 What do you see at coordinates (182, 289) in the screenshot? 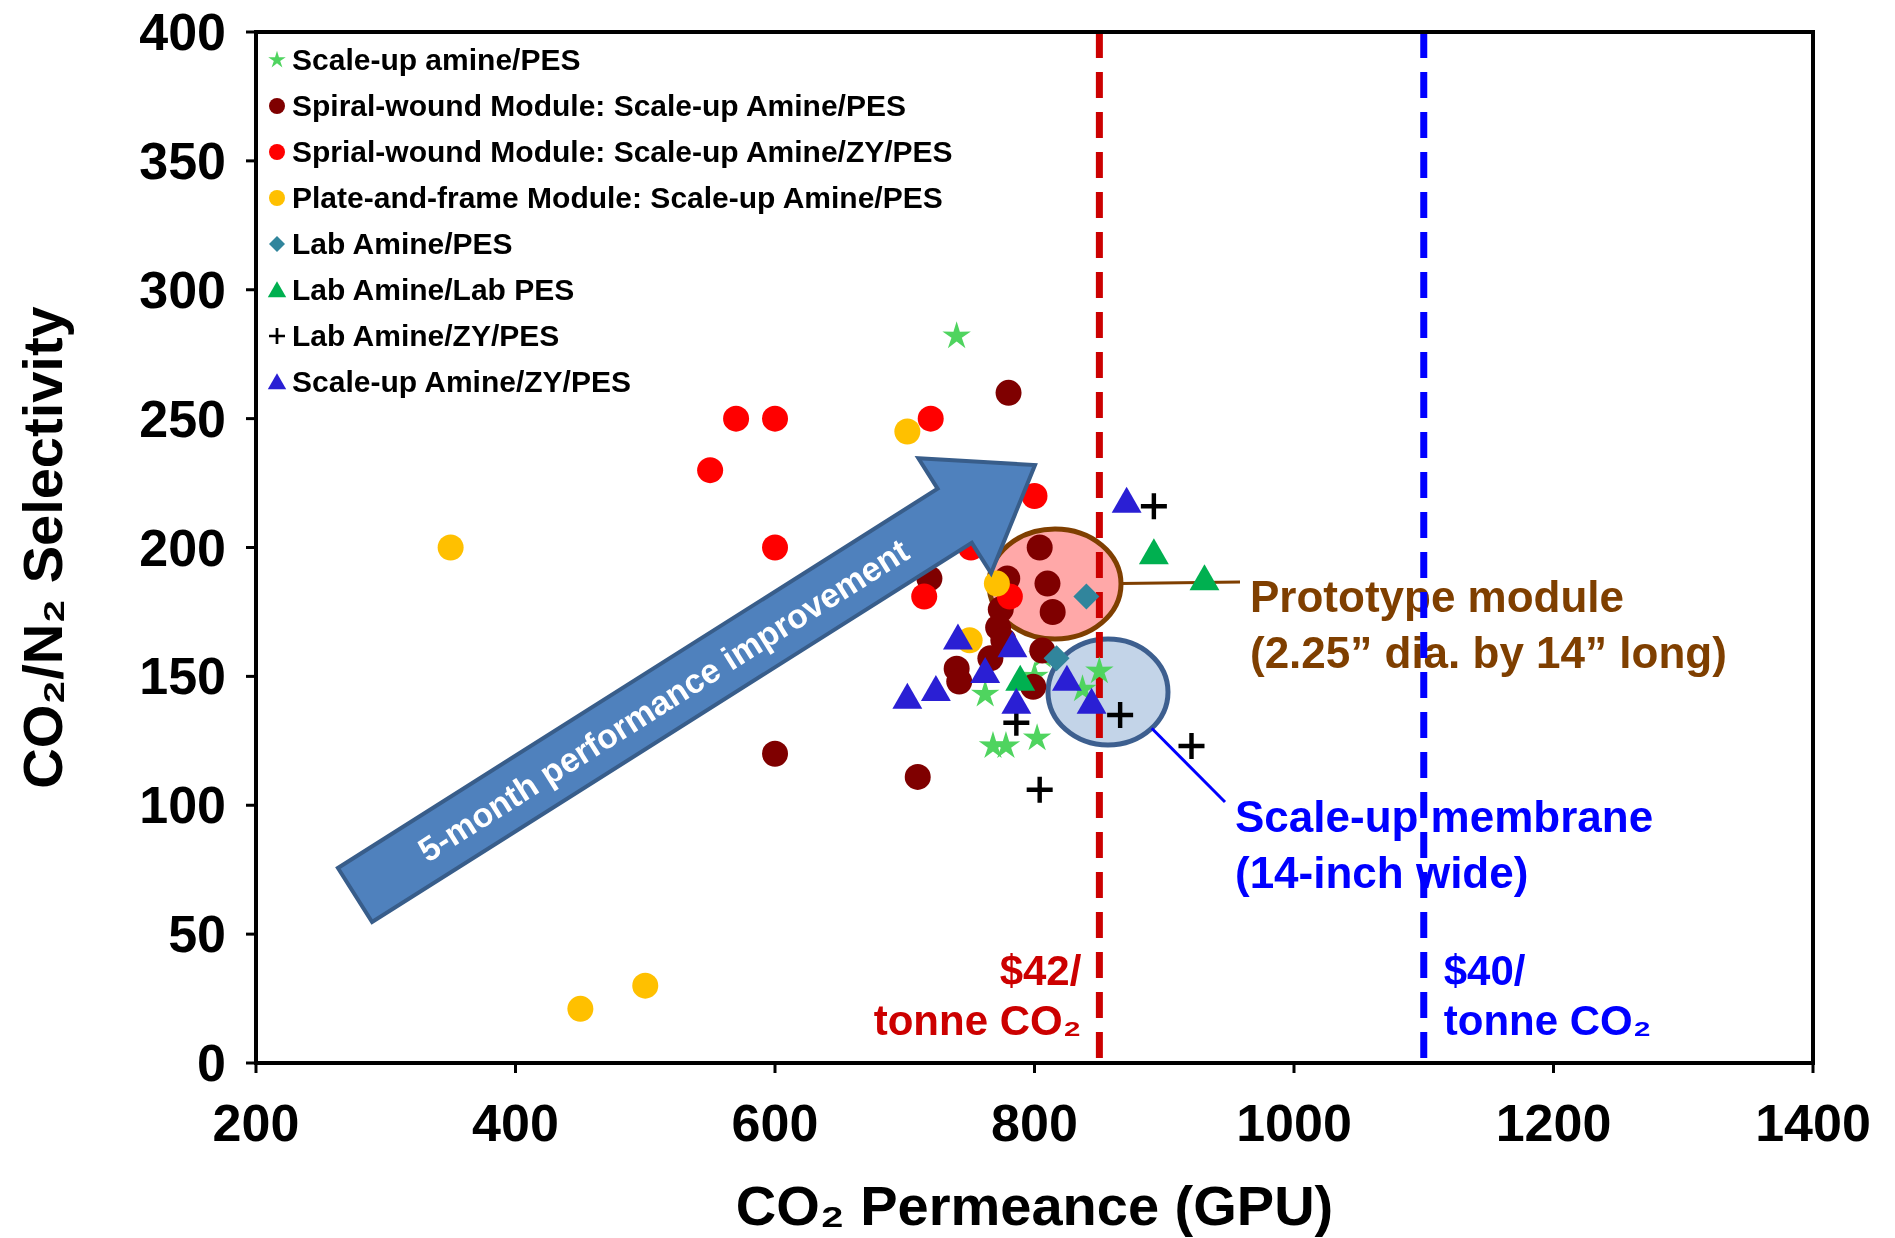
I see `y-tick-label: 300` at bounding box center [182, 289].